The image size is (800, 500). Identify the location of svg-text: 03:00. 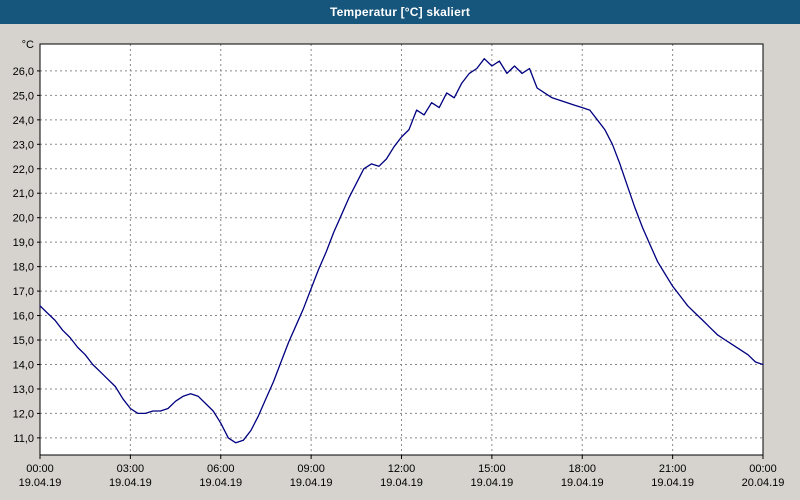
(131, 469).